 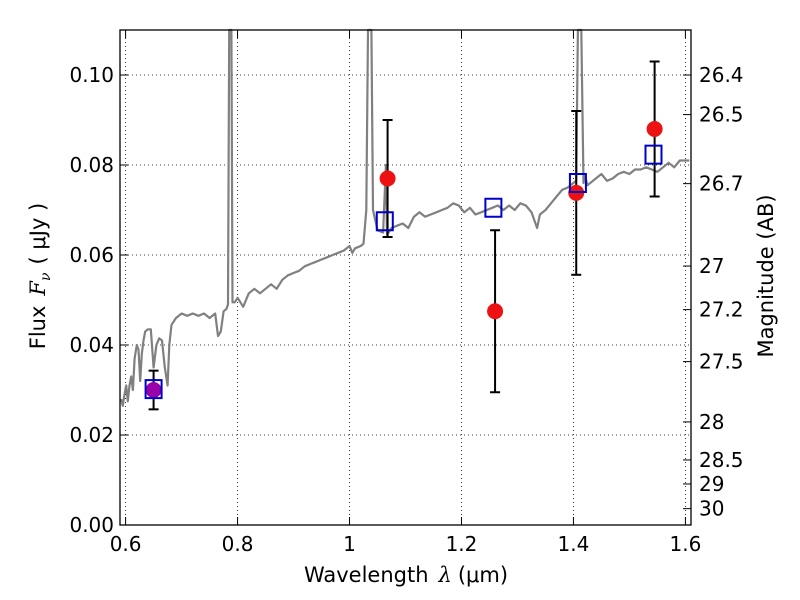 I want to click on y-tick-label: 0.02, so click(x=91, y=435).